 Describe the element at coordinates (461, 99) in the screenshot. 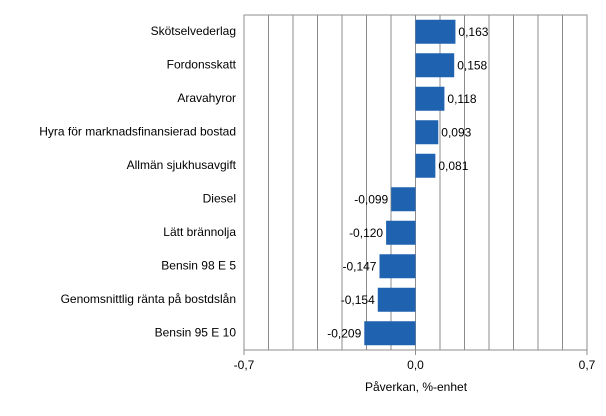

I see `value-label: 0,118` at that location.